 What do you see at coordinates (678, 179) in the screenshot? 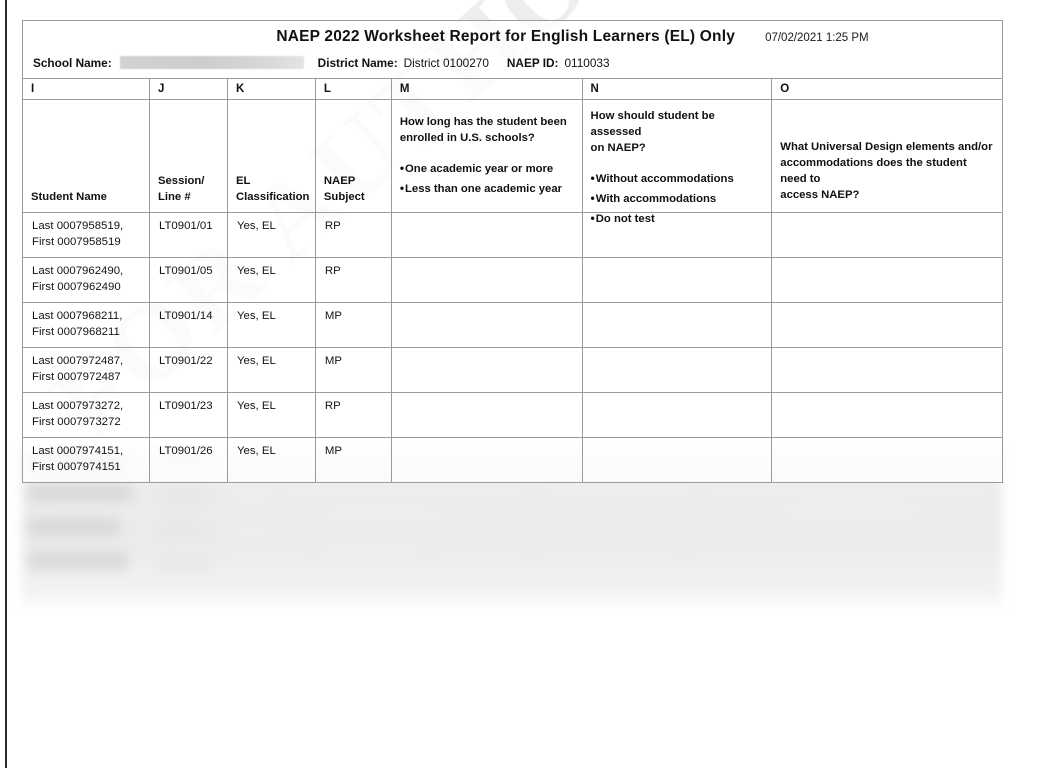
I see `header-assessment-option-0: Without accommodations` at bounding box center [678, 179].